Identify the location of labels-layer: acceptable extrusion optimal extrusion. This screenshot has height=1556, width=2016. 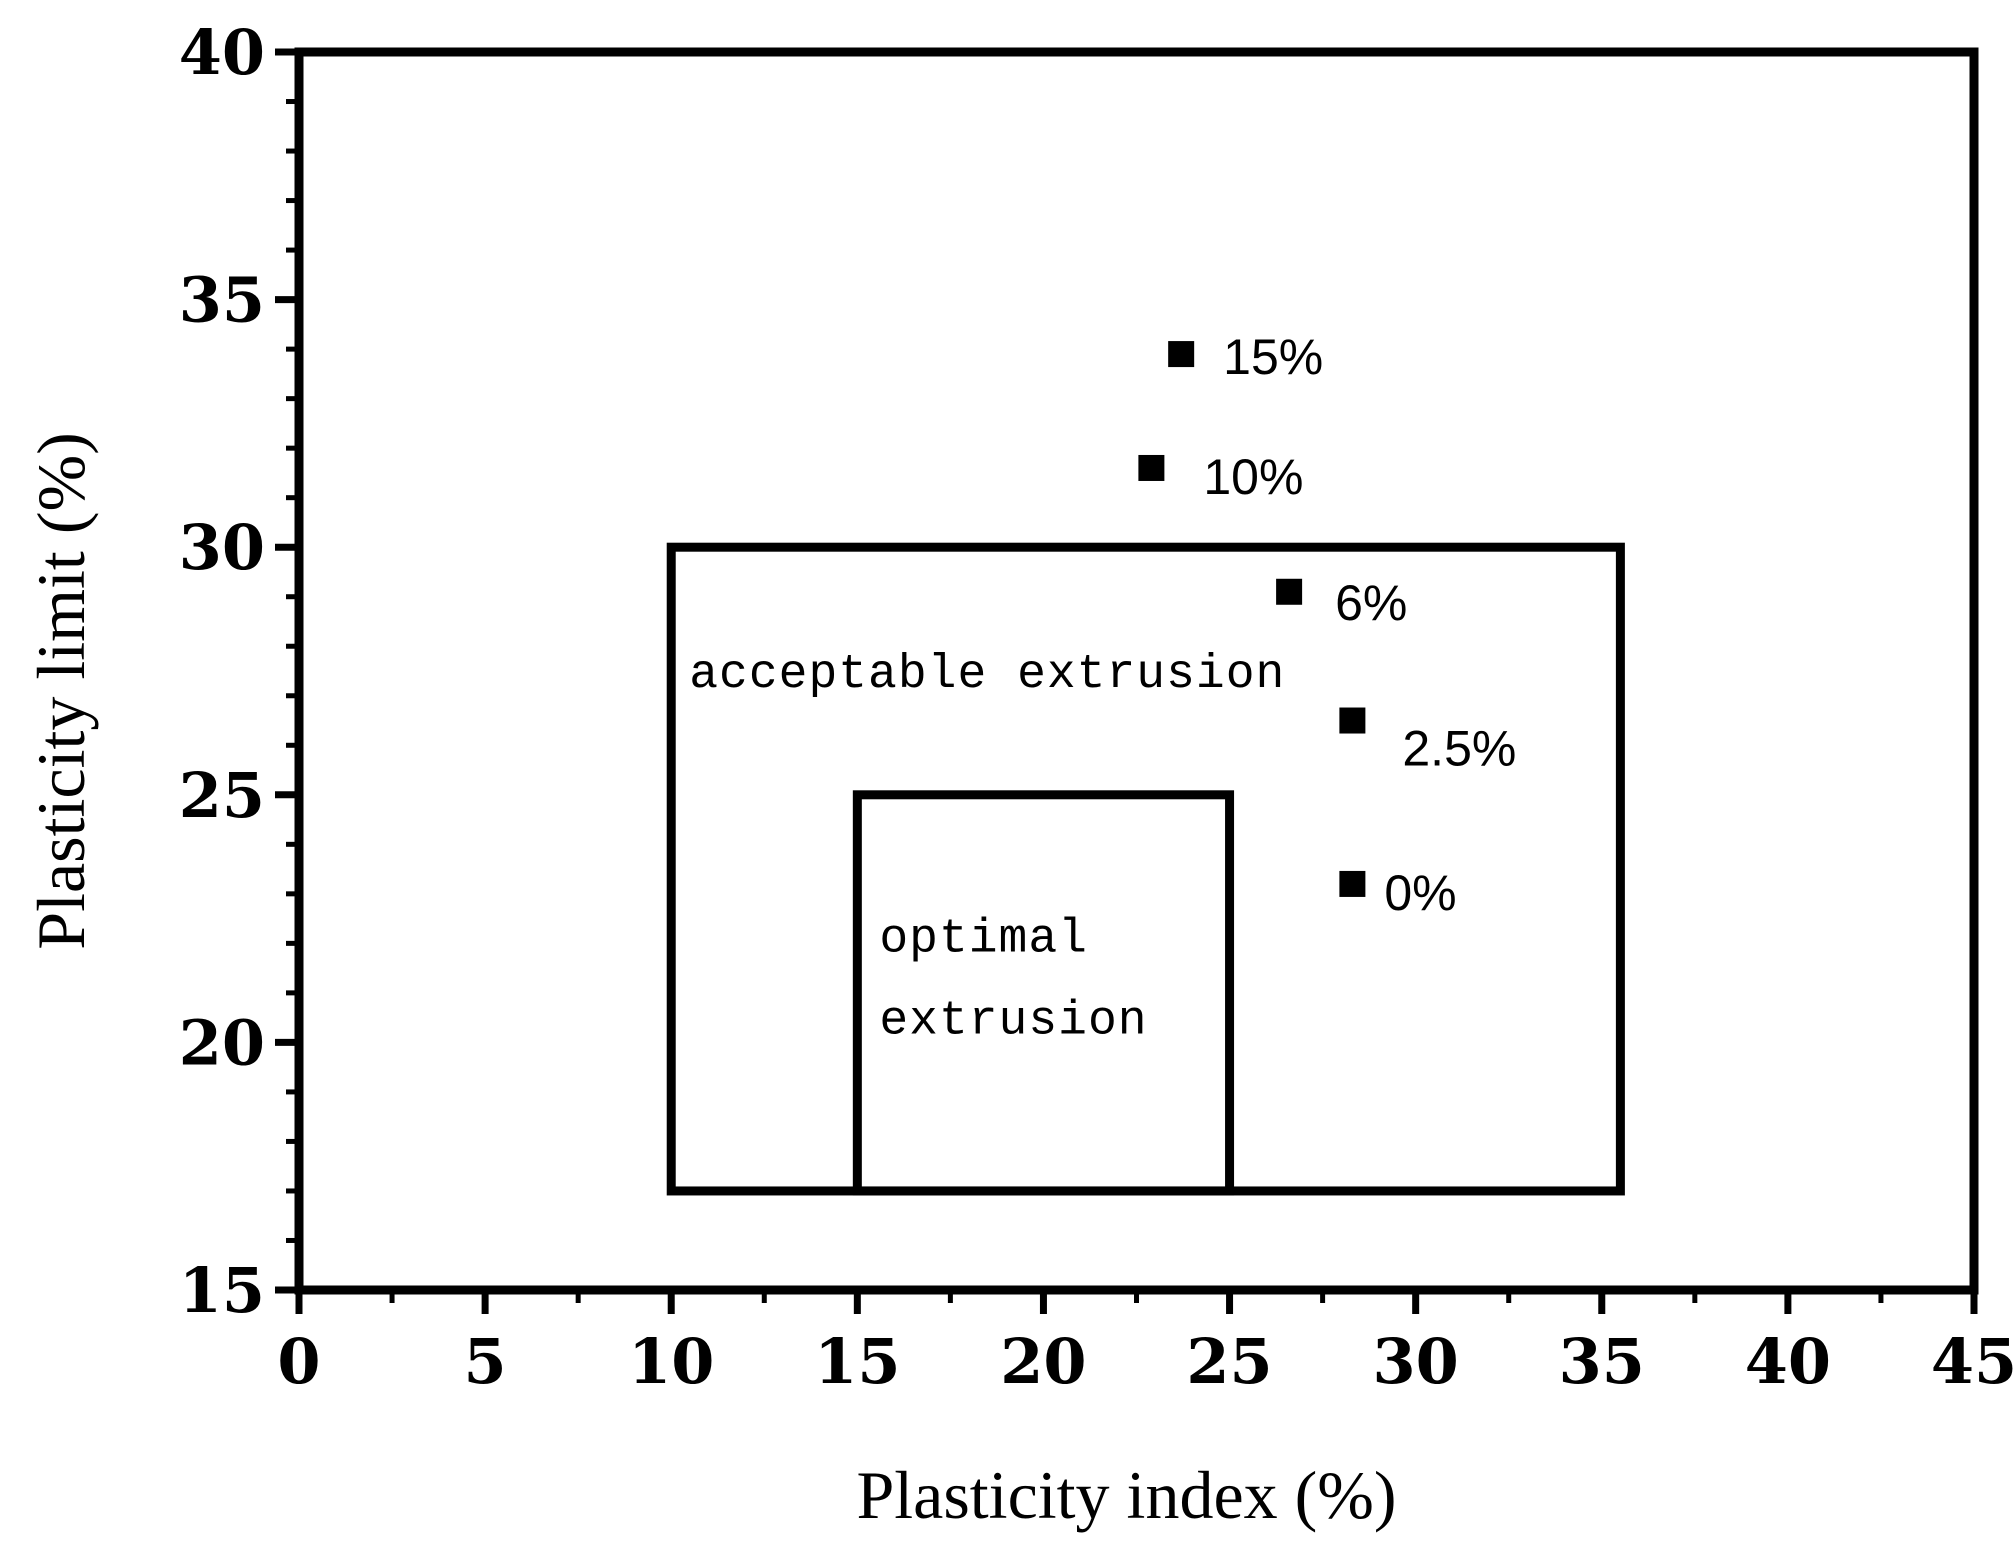
(987, 848).